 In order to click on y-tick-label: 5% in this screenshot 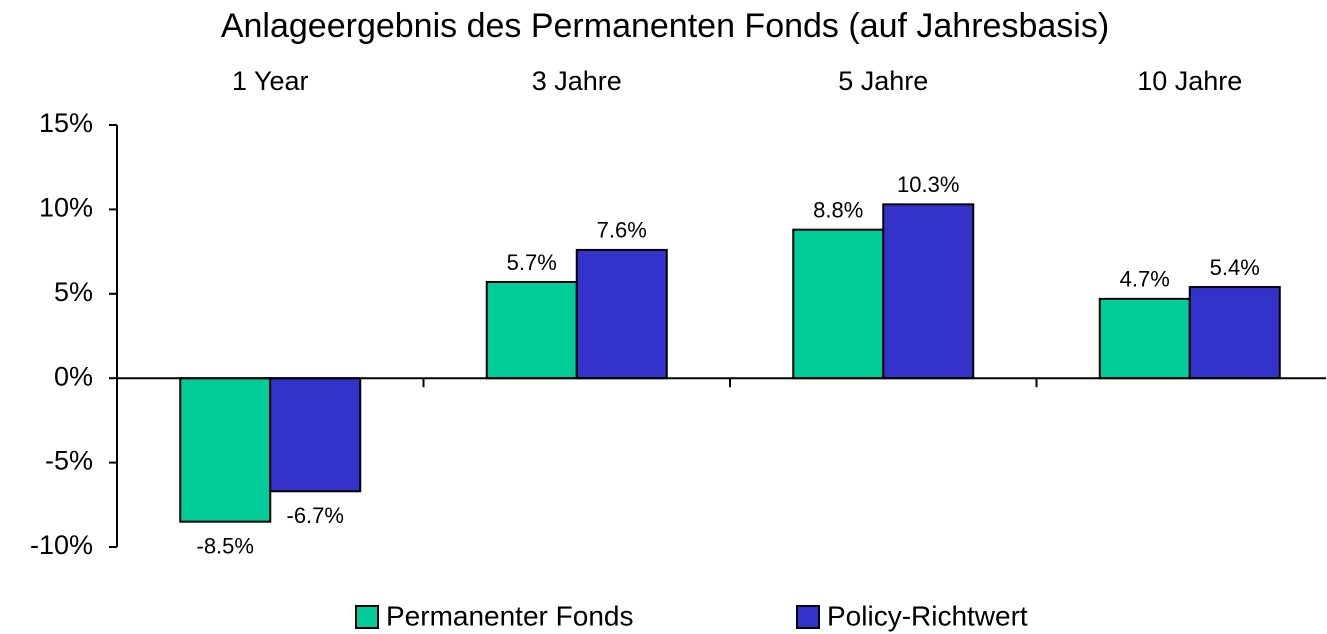, I will do `click(73, 292)`.